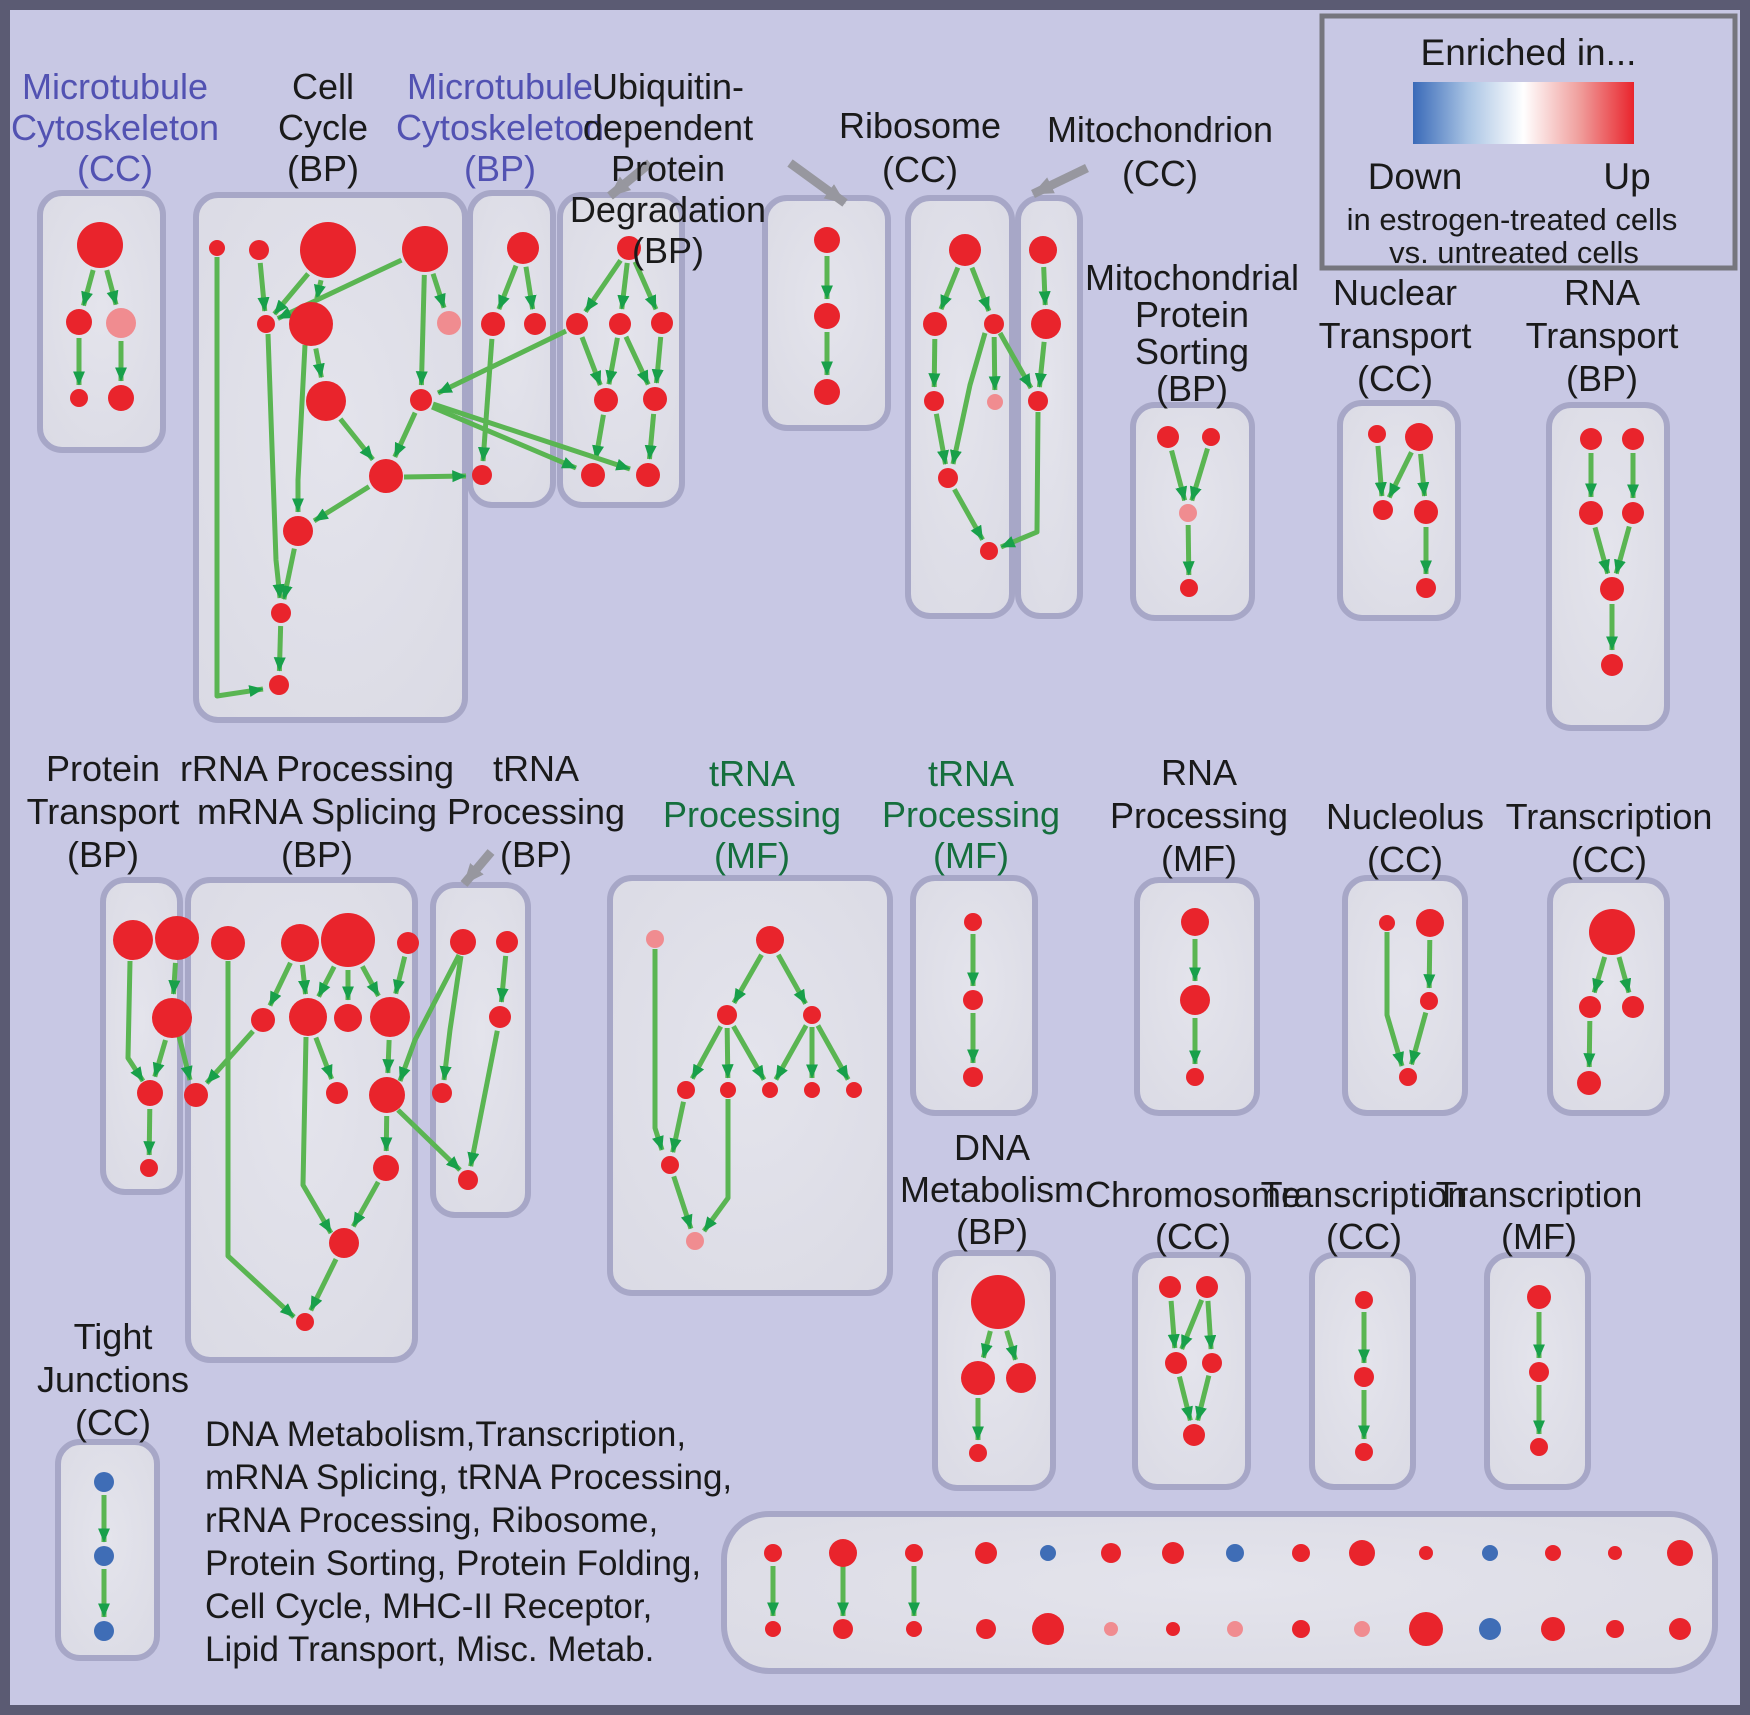 This screenshot has height=1715, width=1750. What do you see at coordinates (668, 86) in the screenshot?
I see `label-ubiquitin-line1: Ubiquitin-` at bounding box center [668, 86].